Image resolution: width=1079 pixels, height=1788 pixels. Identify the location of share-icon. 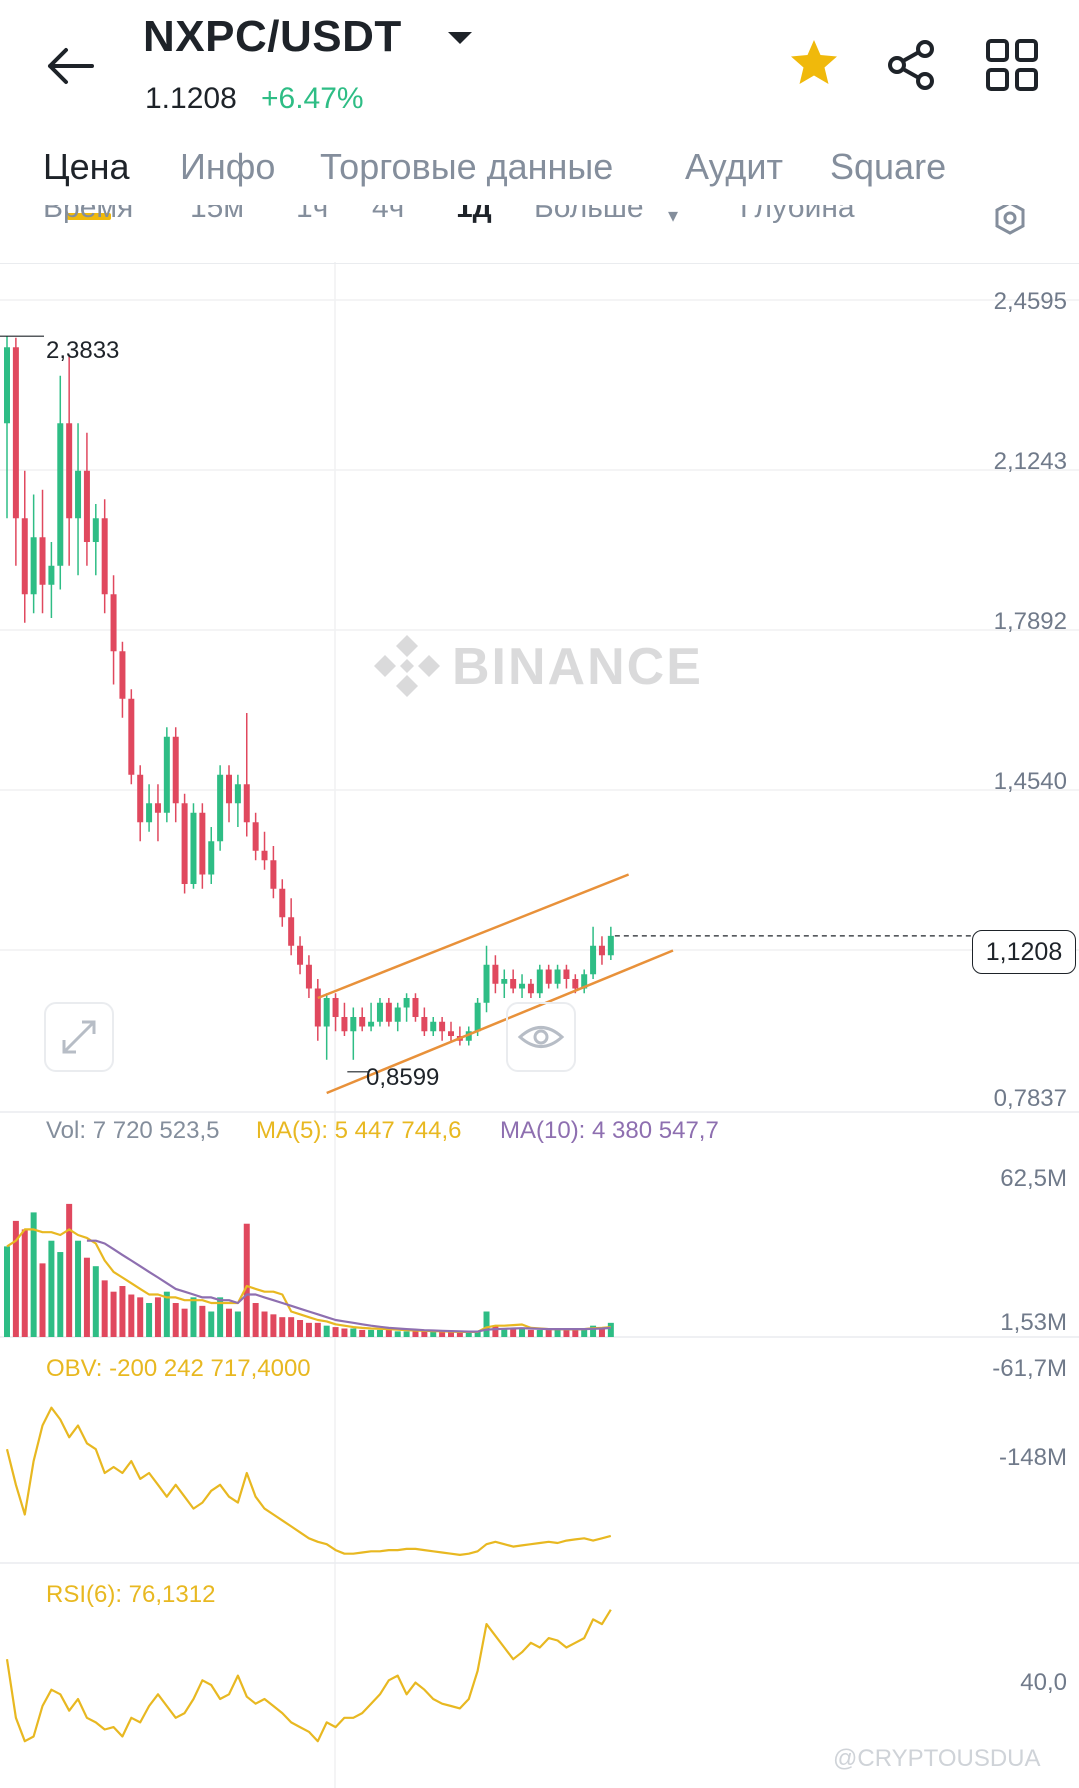
(912, 65).